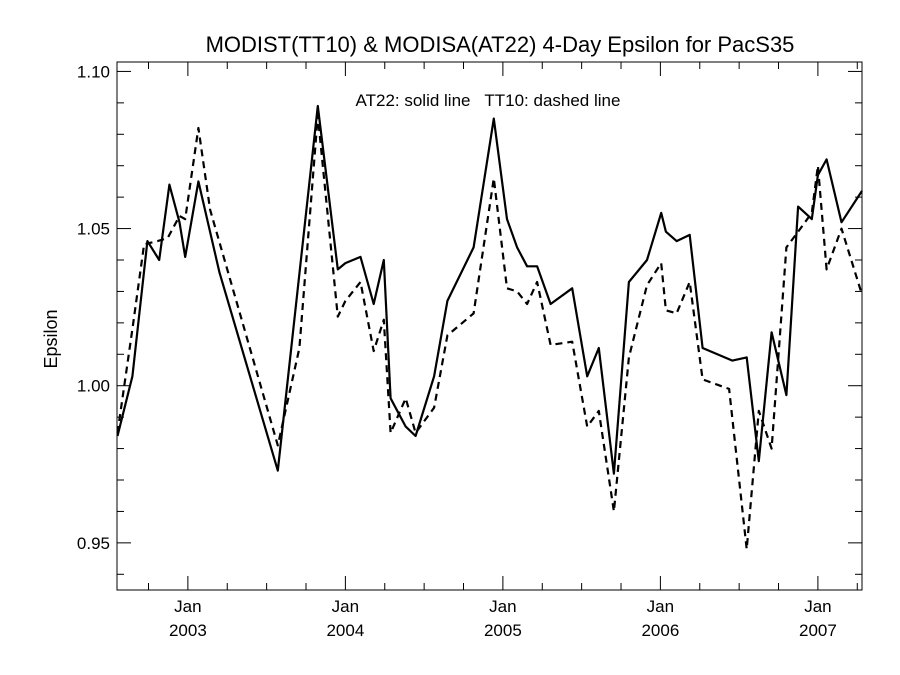  What do you see at coordinates (188, 630) in the screenshot?
I see `x-tick-year-label: 2003` at bounding box center [188, 630].